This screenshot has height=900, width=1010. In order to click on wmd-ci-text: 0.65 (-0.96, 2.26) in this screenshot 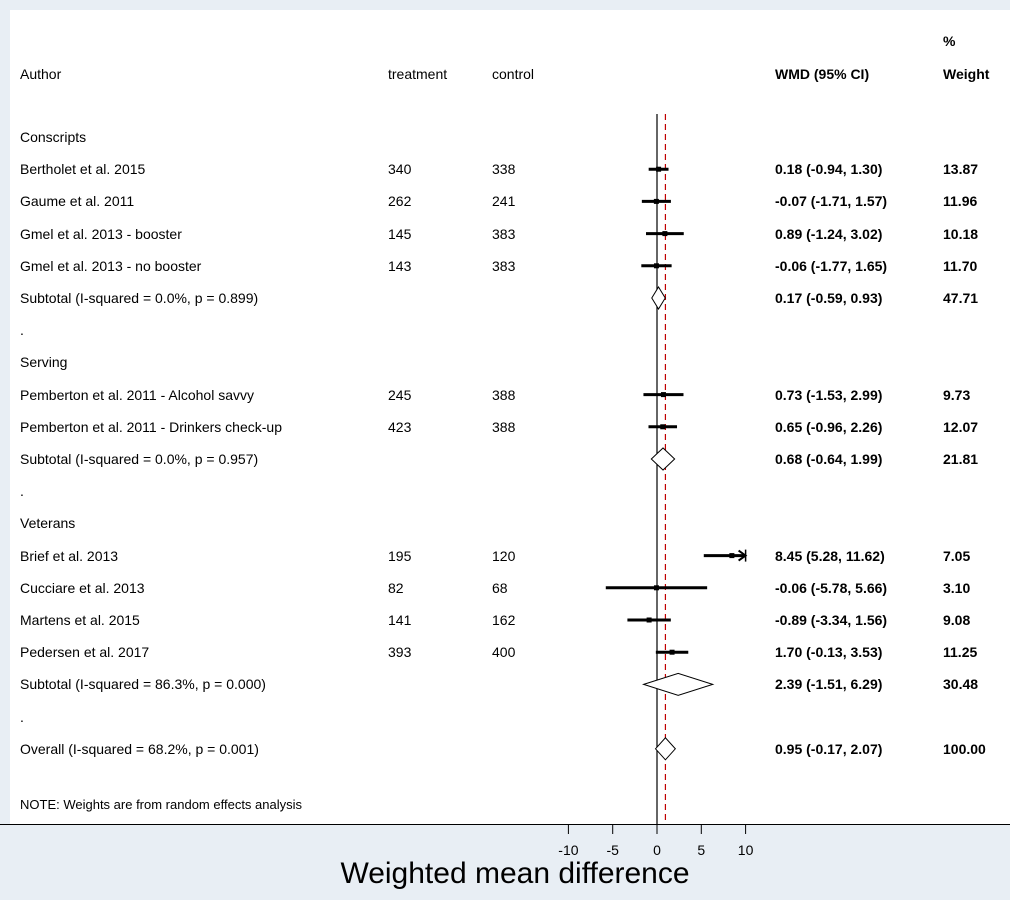, I will do `click(829, 426)`.